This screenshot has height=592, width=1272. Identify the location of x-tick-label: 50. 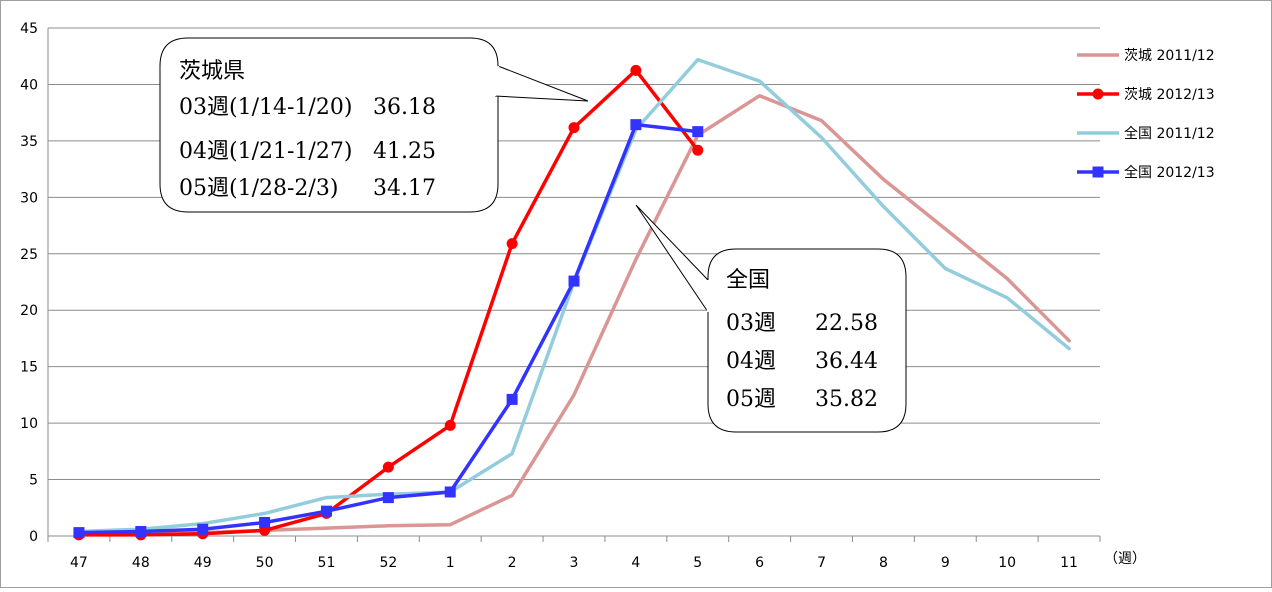
(265, 563).